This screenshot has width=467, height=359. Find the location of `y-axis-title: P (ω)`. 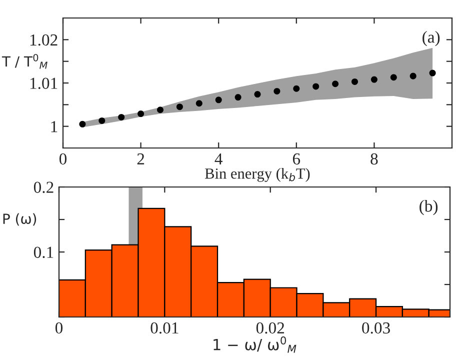

y-axis-title: P (ω) is located at coordinates (19, 219).